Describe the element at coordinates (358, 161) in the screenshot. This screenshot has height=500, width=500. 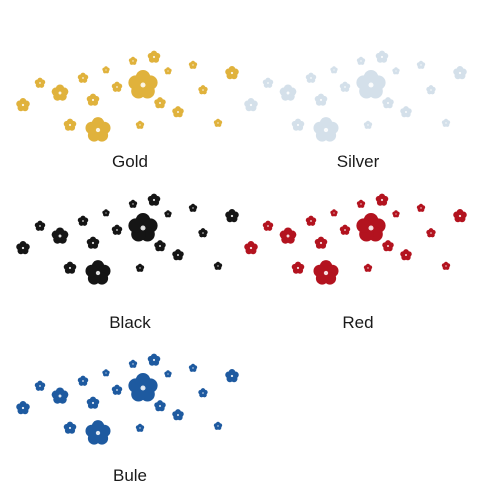
I see `silver-label: Silver` at that location.